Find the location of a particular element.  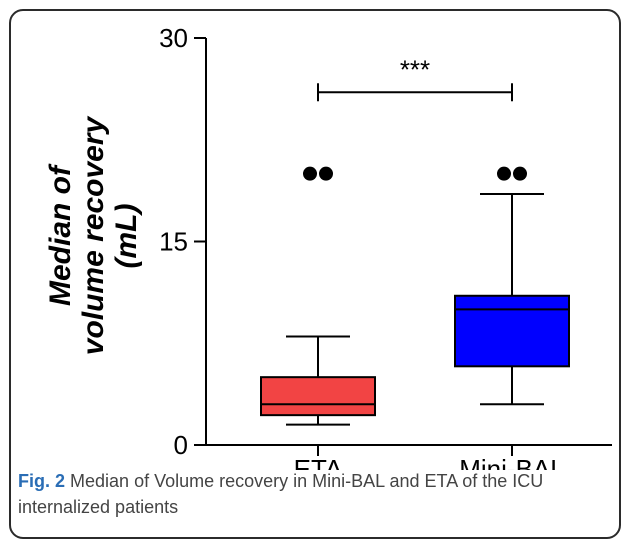

y-axis-label-line: (mL) is located at coordinates (126, 236).